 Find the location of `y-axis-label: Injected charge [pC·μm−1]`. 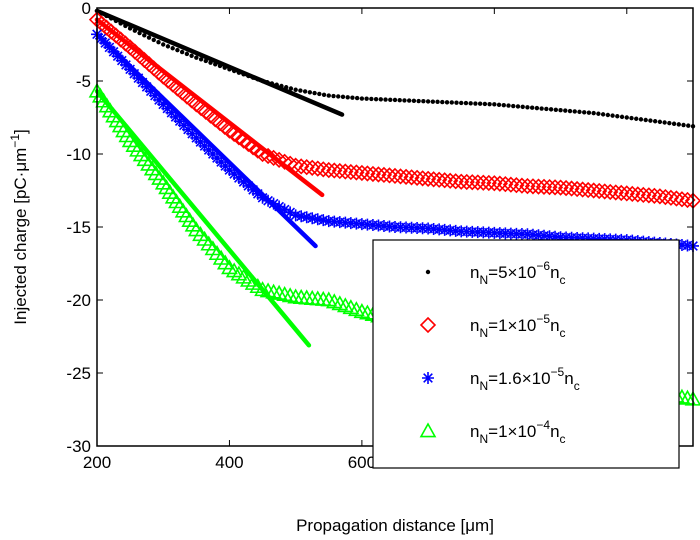

y-axis-label: Injected charge [pC·μm−1] is located at coordinates (19, 226).